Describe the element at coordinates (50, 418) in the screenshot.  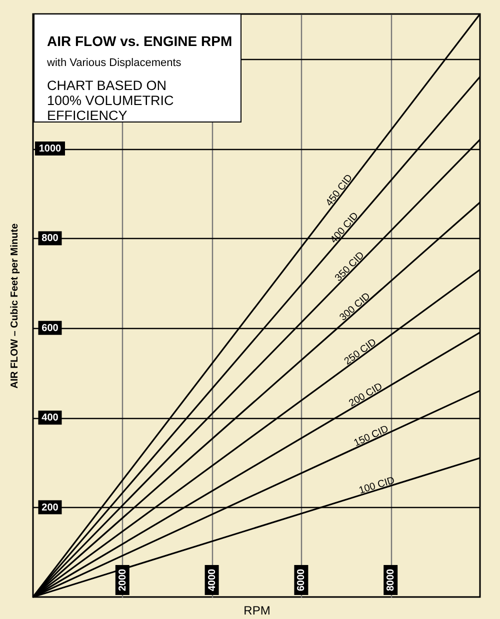
I see `y-tick-label: 400` at that location.